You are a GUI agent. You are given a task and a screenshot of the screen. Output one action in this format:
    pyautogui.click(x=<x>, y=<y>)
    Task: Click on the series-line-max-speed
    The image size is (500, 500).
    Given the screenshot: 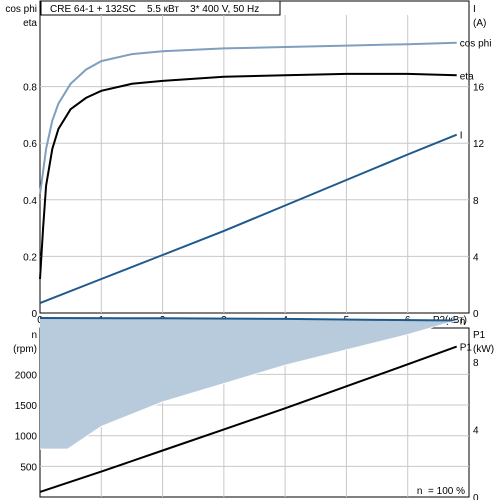 What is the action you would take?
    pyautogui.click(x=248, y=319)
    